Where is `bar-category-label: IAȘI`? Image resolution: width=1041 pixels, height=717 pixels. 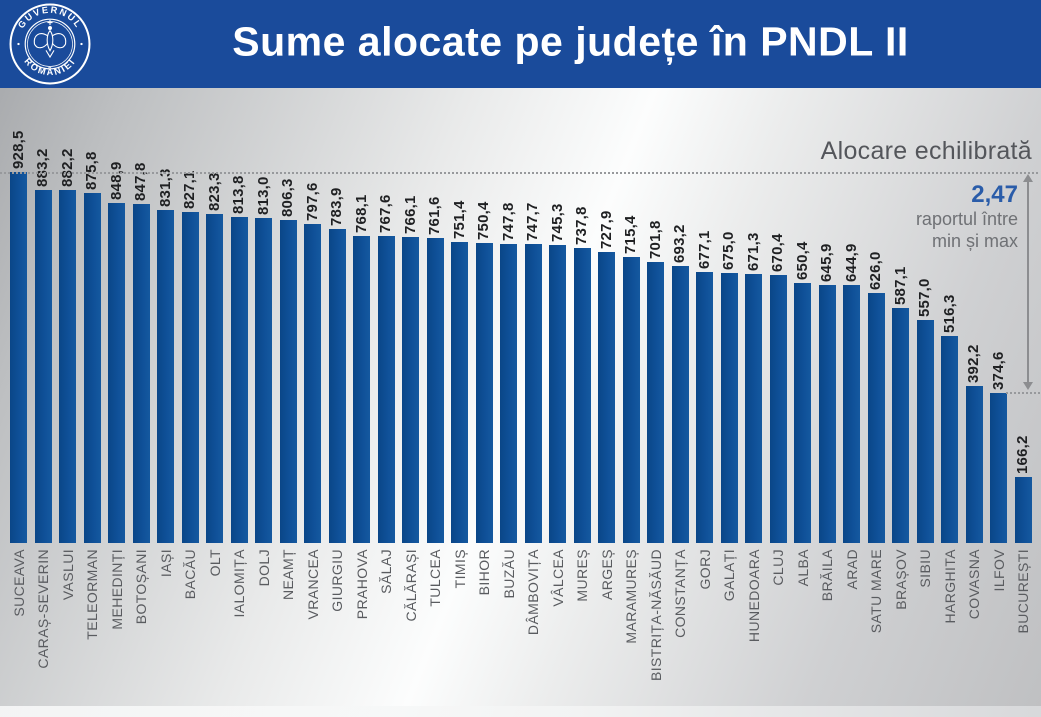 bar-category-label: IAȘI is located at coordinates (165, 563).